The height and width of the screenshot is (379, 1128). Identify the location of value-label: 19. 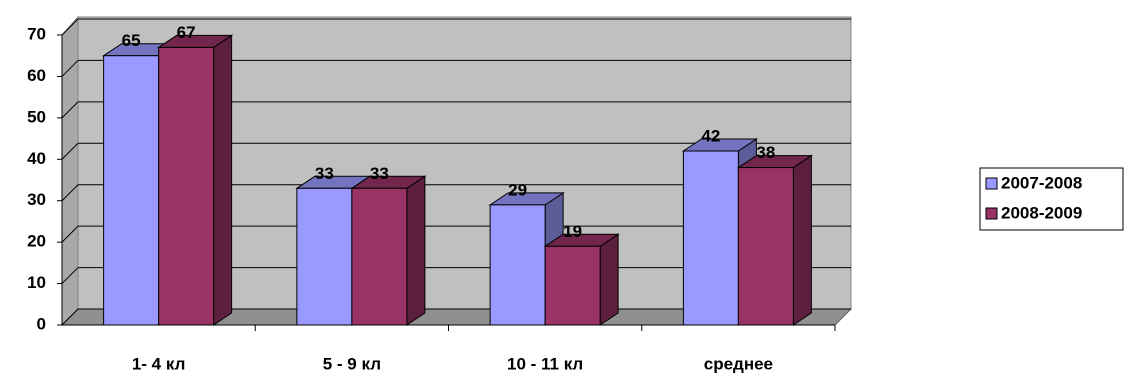
(572, 231).